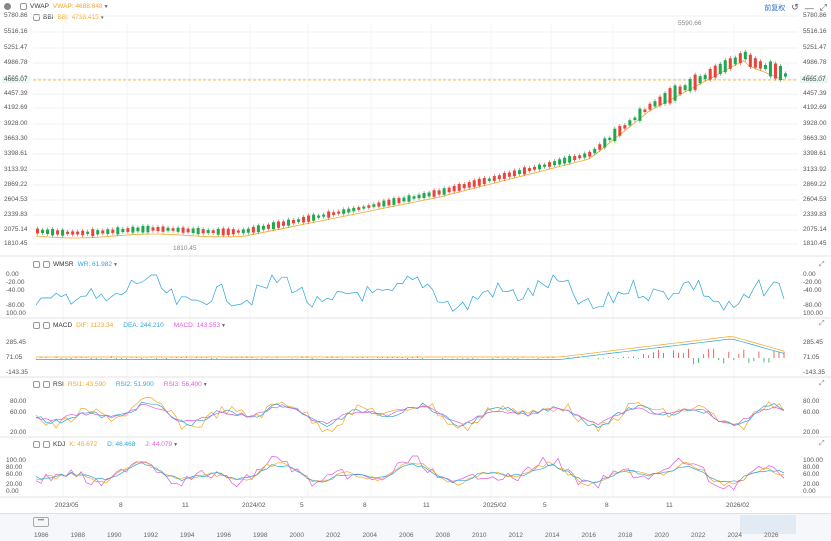  Describe the element at coordinates (815, 199) in the screenshot. I see `price-tick-right: 2604.53` at that location.